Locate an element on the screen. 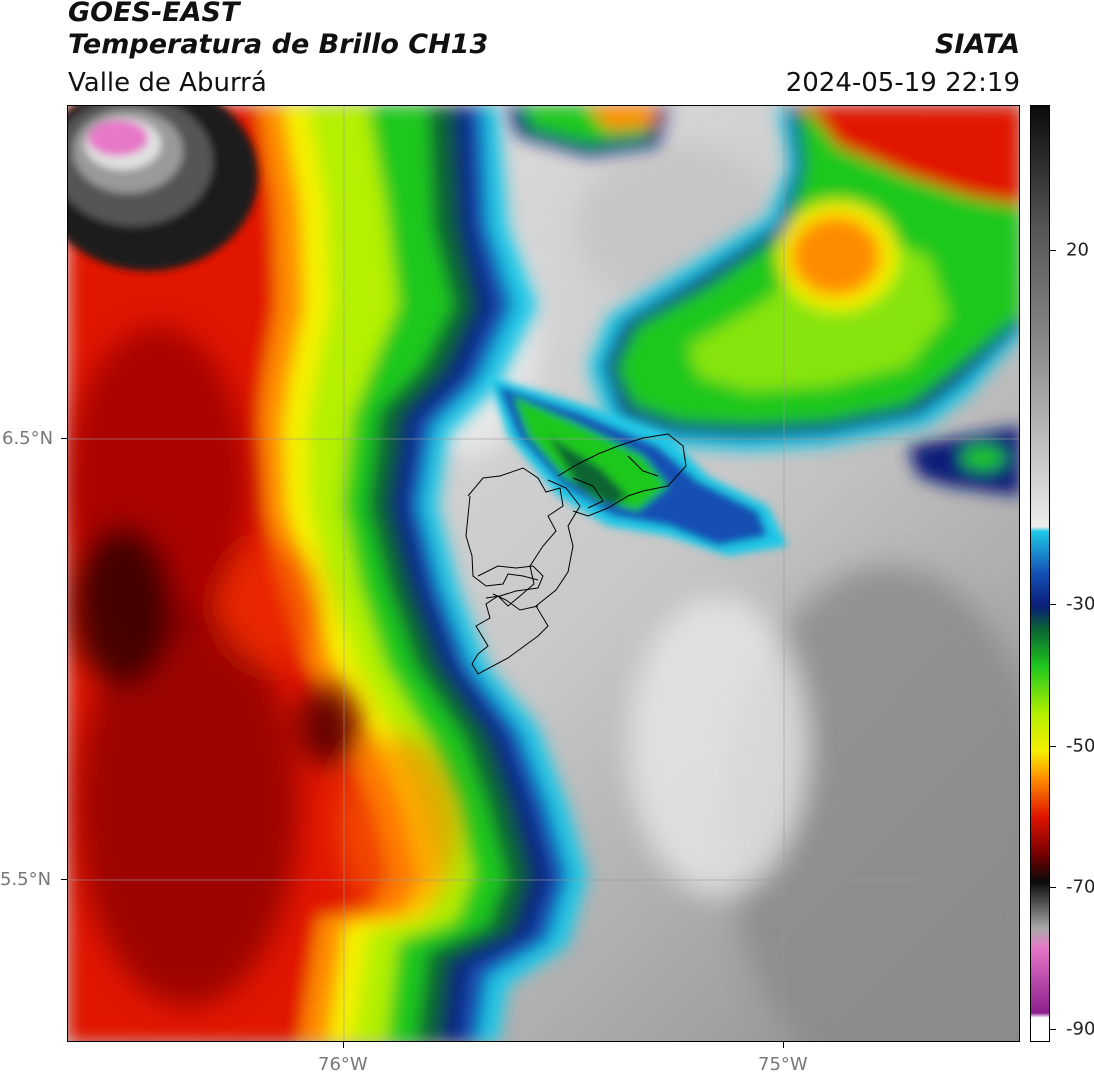 This screenshot has height=1078, width=1094. cbar-label-m70: -70 is located at coordinates (1080, 887).